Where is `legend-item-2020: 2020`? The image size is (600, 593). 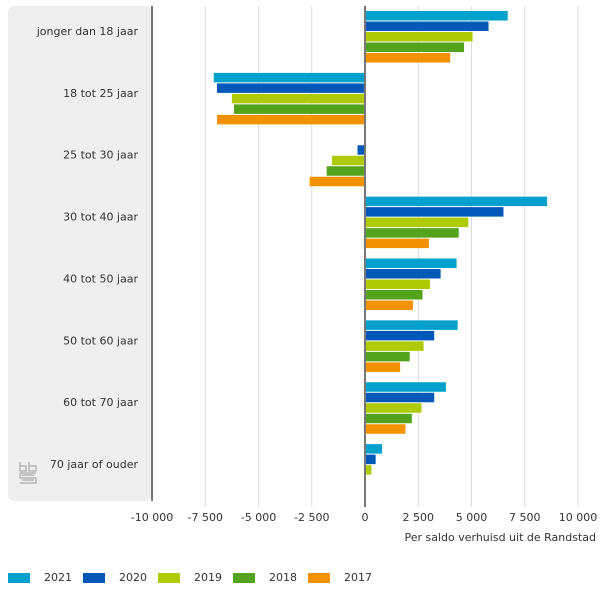
legend-item-2020: 2020 is located at coordinates (120, 577).